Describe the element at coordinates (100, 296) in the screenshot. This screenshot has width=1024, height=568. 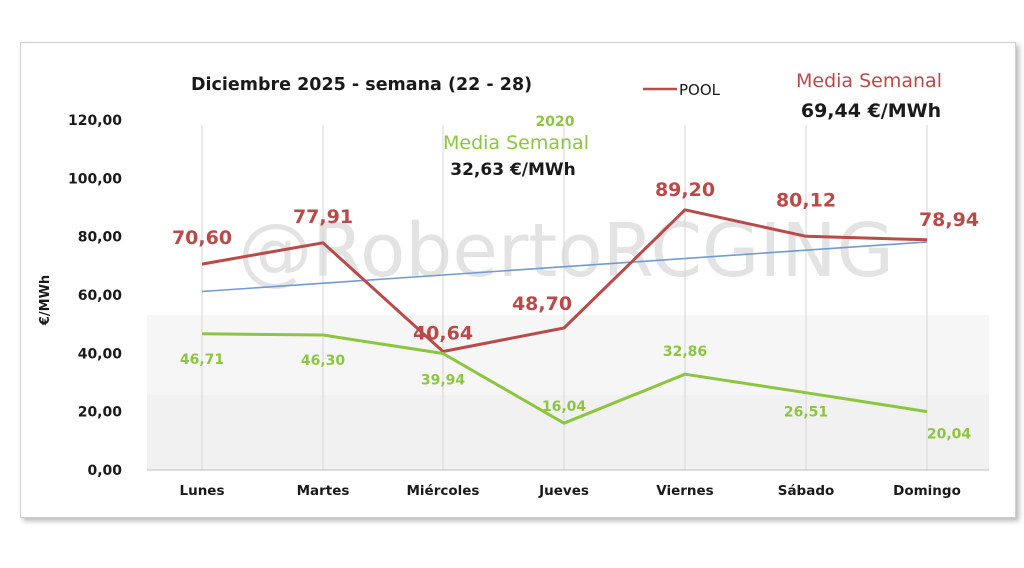
I see `y-tick-label: 60,00` at that location.